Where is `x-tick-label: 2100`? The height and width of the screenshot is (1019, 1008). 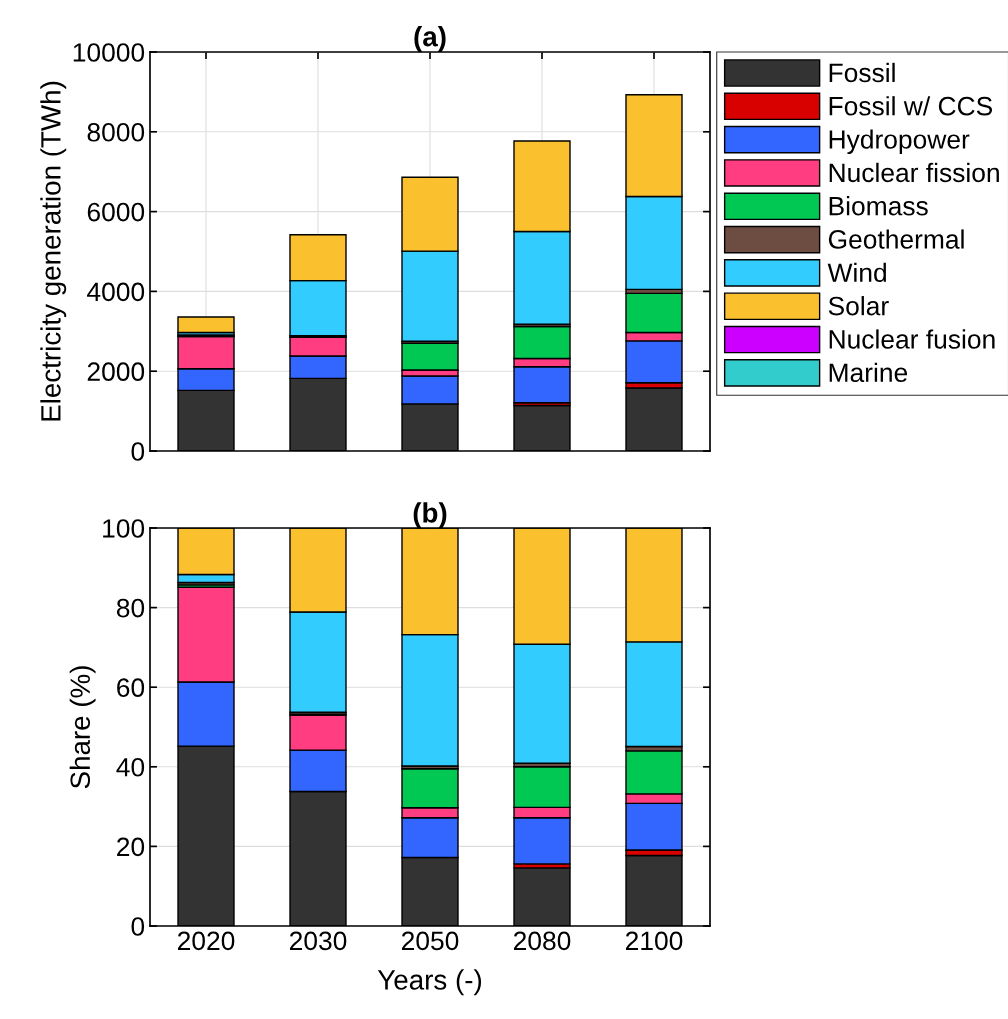 x-tick-label: 2100 is located at coordinates (654, 941).